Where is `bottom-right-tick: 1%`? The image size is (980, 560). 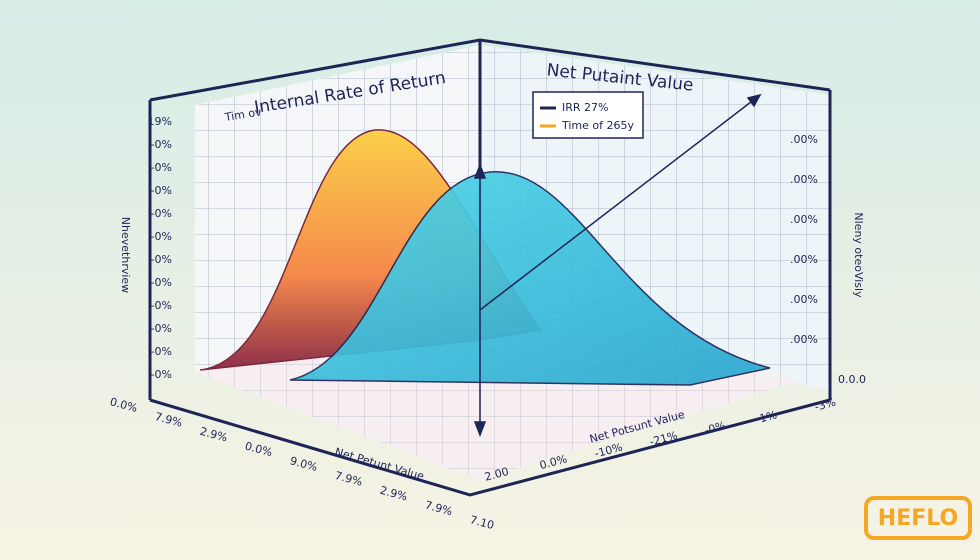 bottom-right-tick: 1% is located at coordinates (768, 416).